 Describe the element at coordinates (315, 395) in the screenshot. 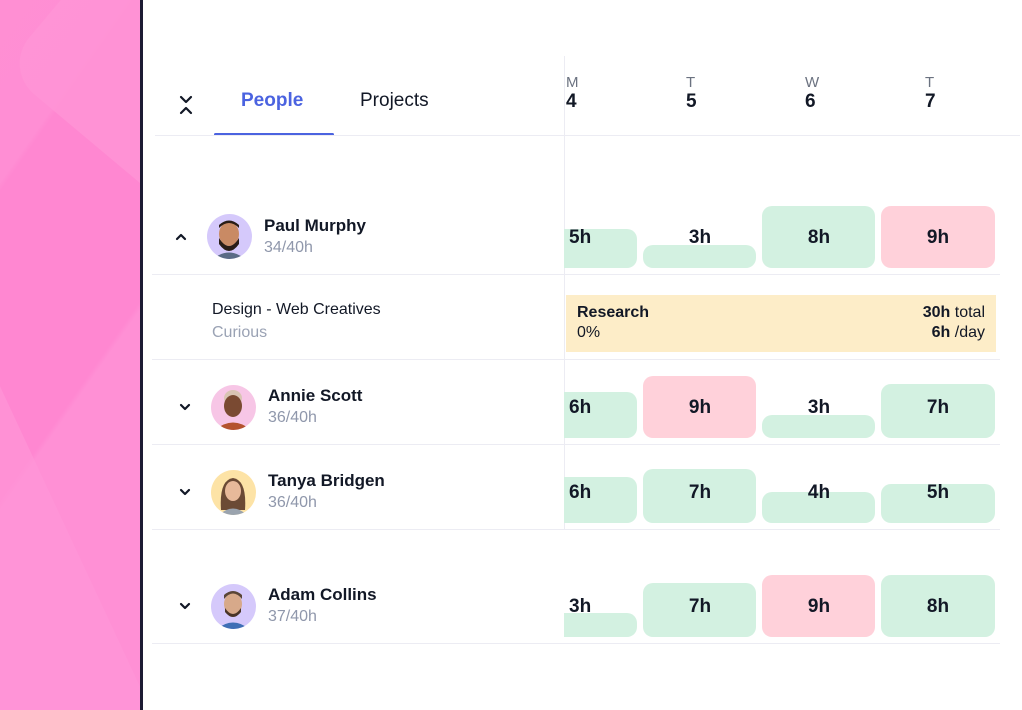

I see `person-name: Annie Scott` at that location.